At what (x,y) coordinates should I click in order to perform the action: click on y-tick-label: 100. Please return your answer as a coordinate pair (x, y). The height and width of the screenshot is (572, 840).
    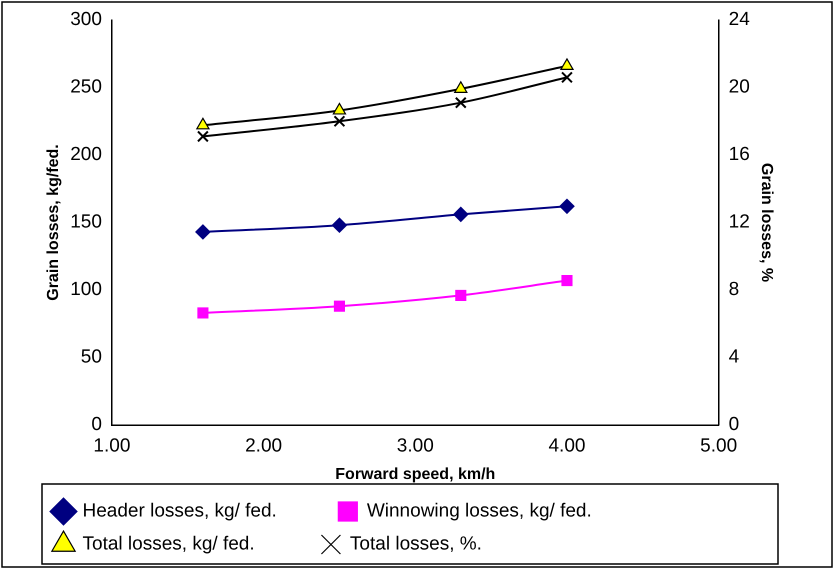
    Looking at the image, I should click on (86, 289).